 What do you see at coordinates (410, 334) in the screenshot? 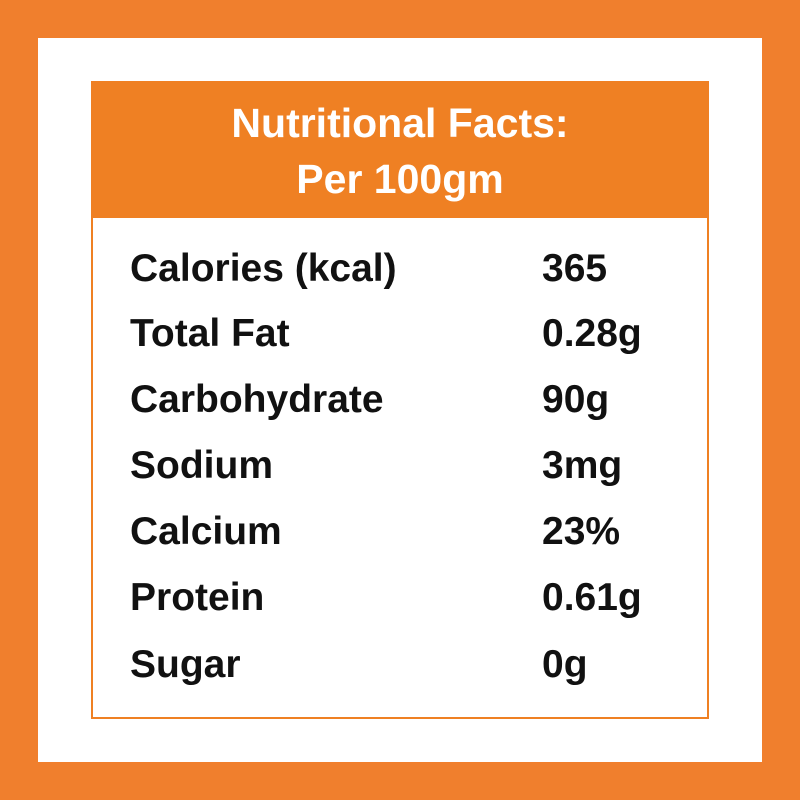
I see `table-row: Total Fat 0.28g` at bounding box center [410, 334].